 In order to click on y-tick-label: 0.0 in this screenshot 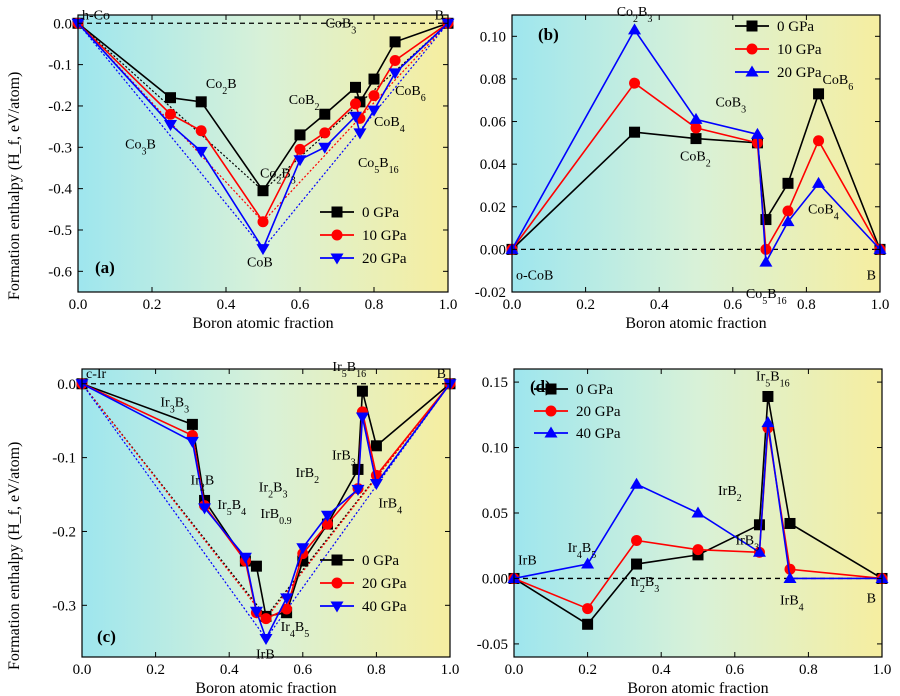, I will do `click(62, 24)`.